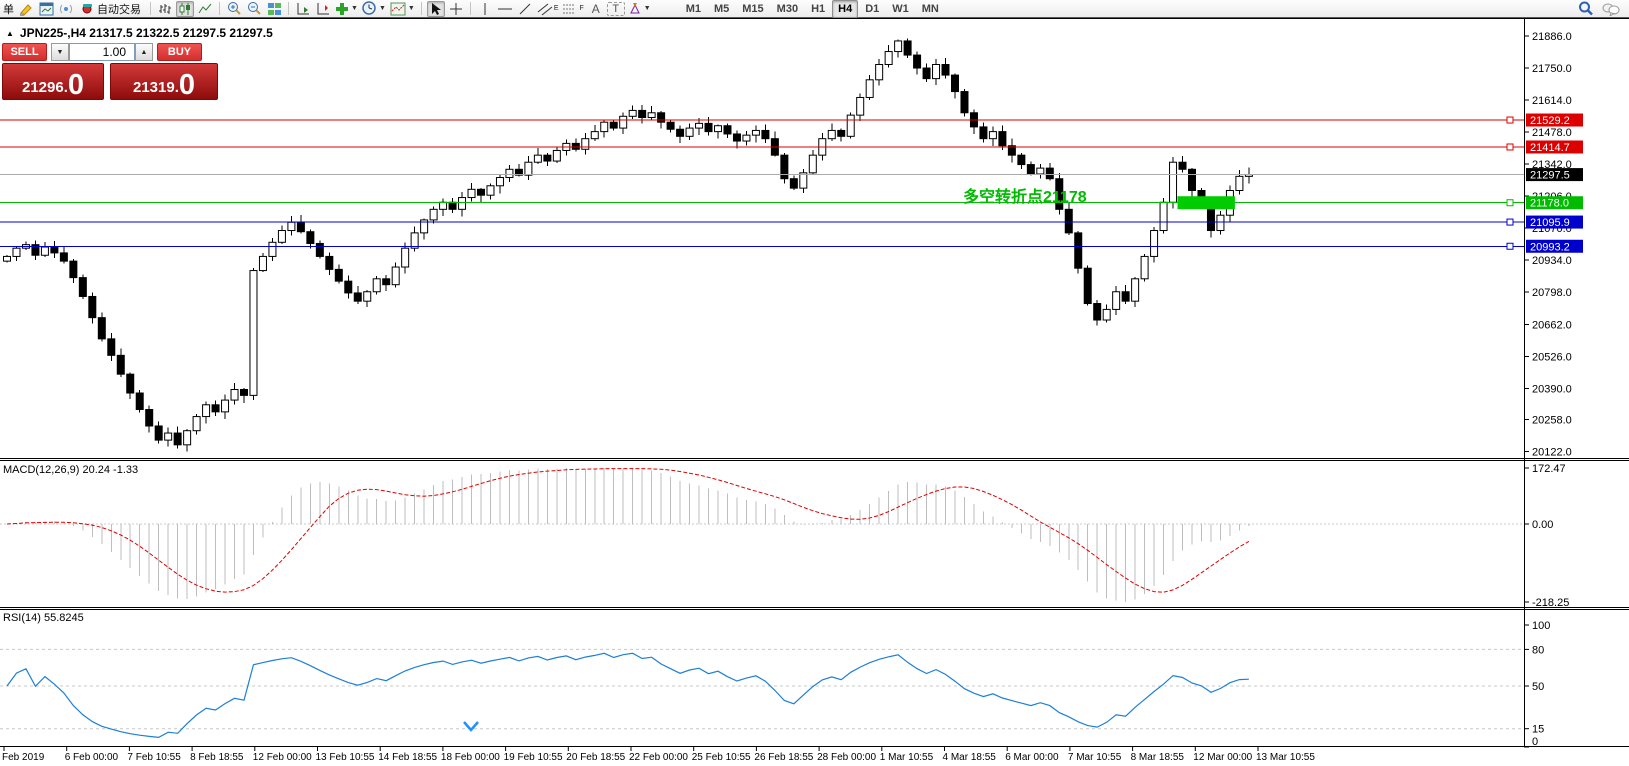 This screenshot has width=1629, height=766. Describe the element at coordinates (1611, 9) in the screenshot. I see `chat-icon` at that location.